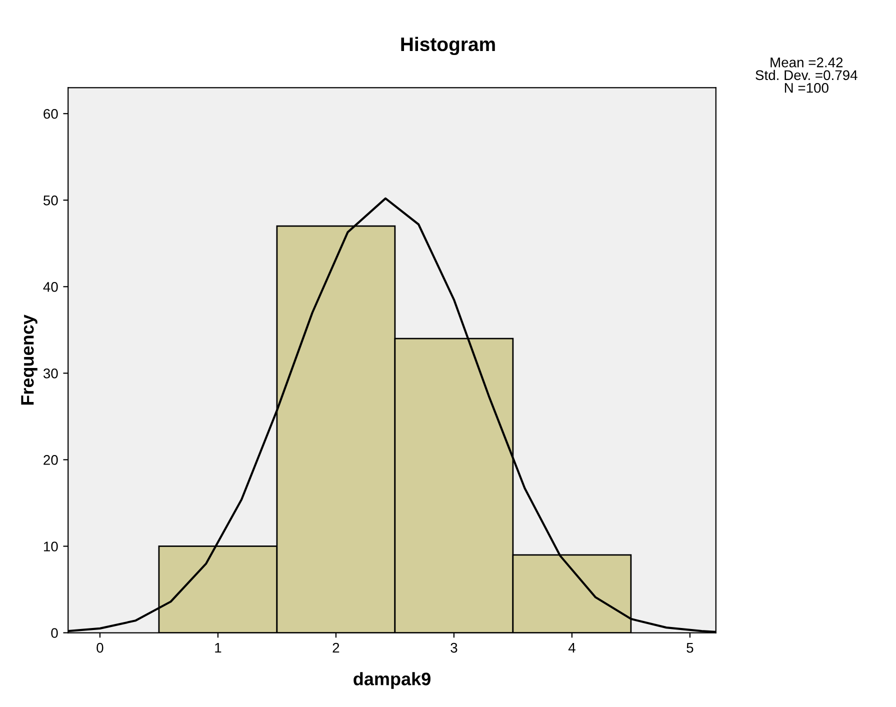  I want to click on x-tick-label: 5, so click(690, 647).